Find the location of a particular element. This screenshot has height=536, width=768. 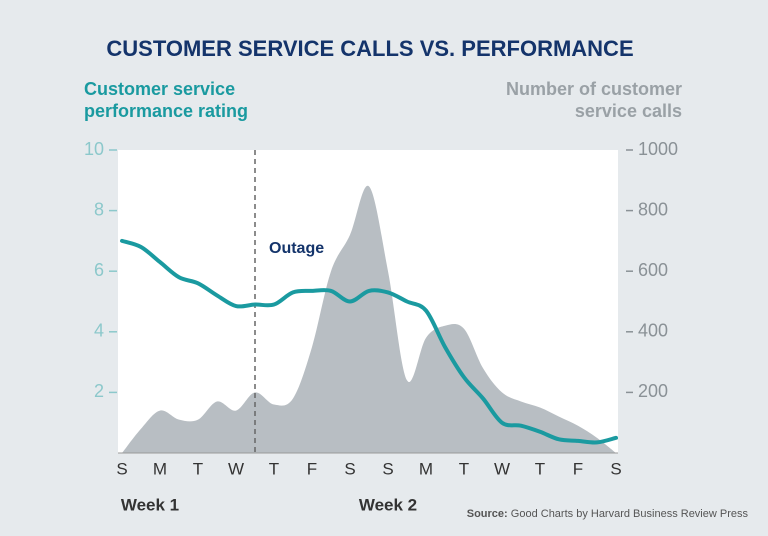

y2-axis-title: Number of customer is located at coordinates (594, 89).